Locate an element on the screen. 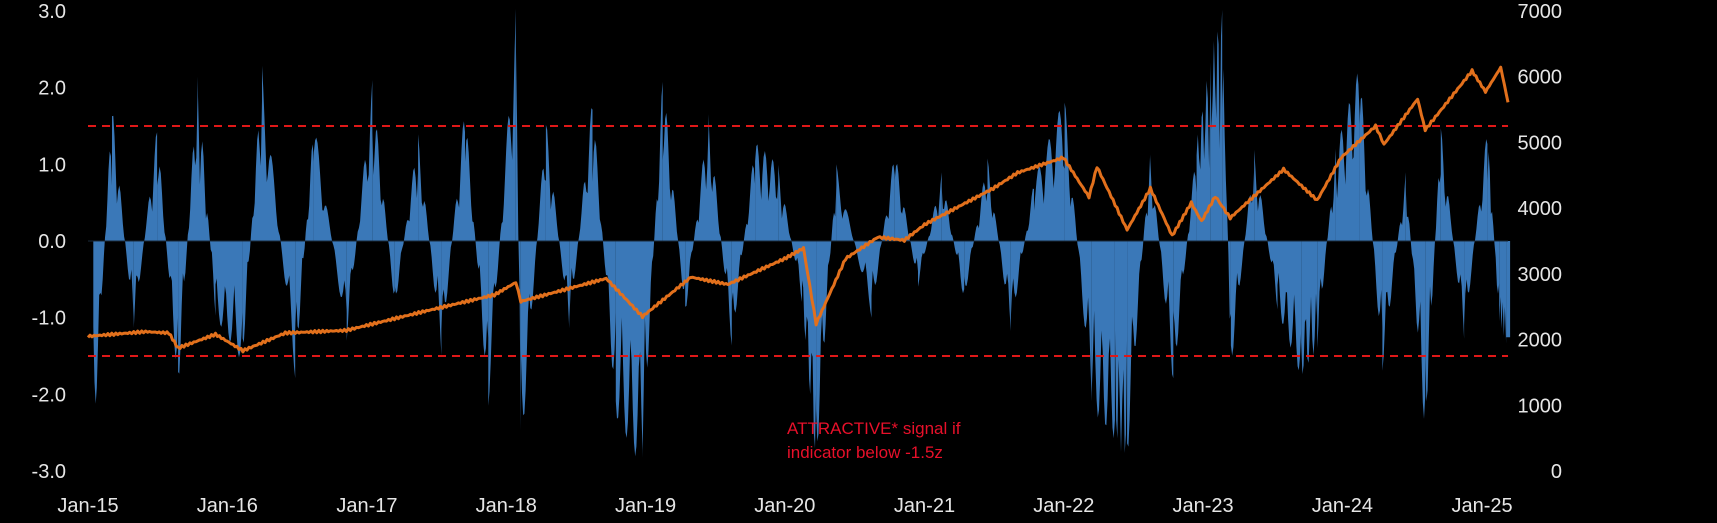 The width and height of the screenshot is (1717, 523). right-axis-ticks: 7000 6000 5000 4000 3000 2000 1000 0 is located at coordinates (1540, 242).